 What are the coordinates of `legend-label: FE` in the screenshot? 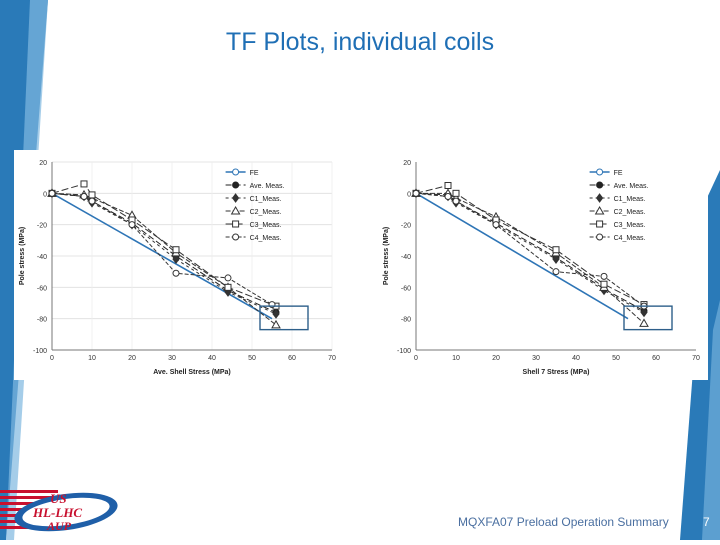 It's located at (254, 173).